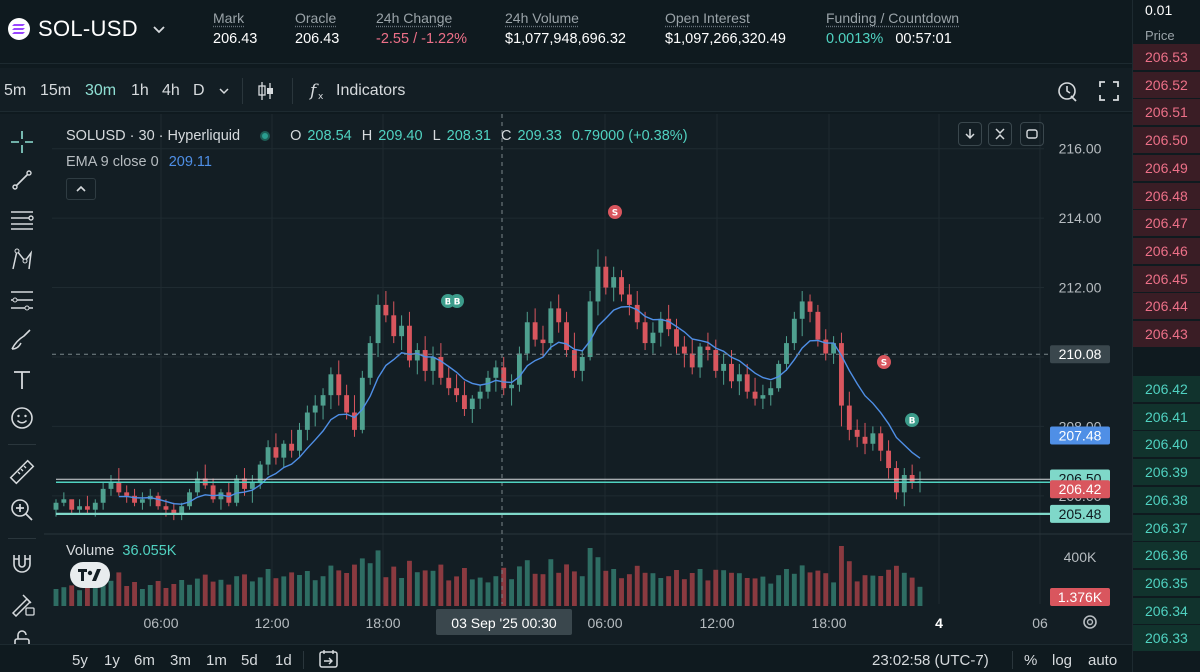 The width and height of the screenshot is (1200, 672). Describe the element at coordinates (1032, 134) in the screenshot. I see `maximize-pane-button` at that location.